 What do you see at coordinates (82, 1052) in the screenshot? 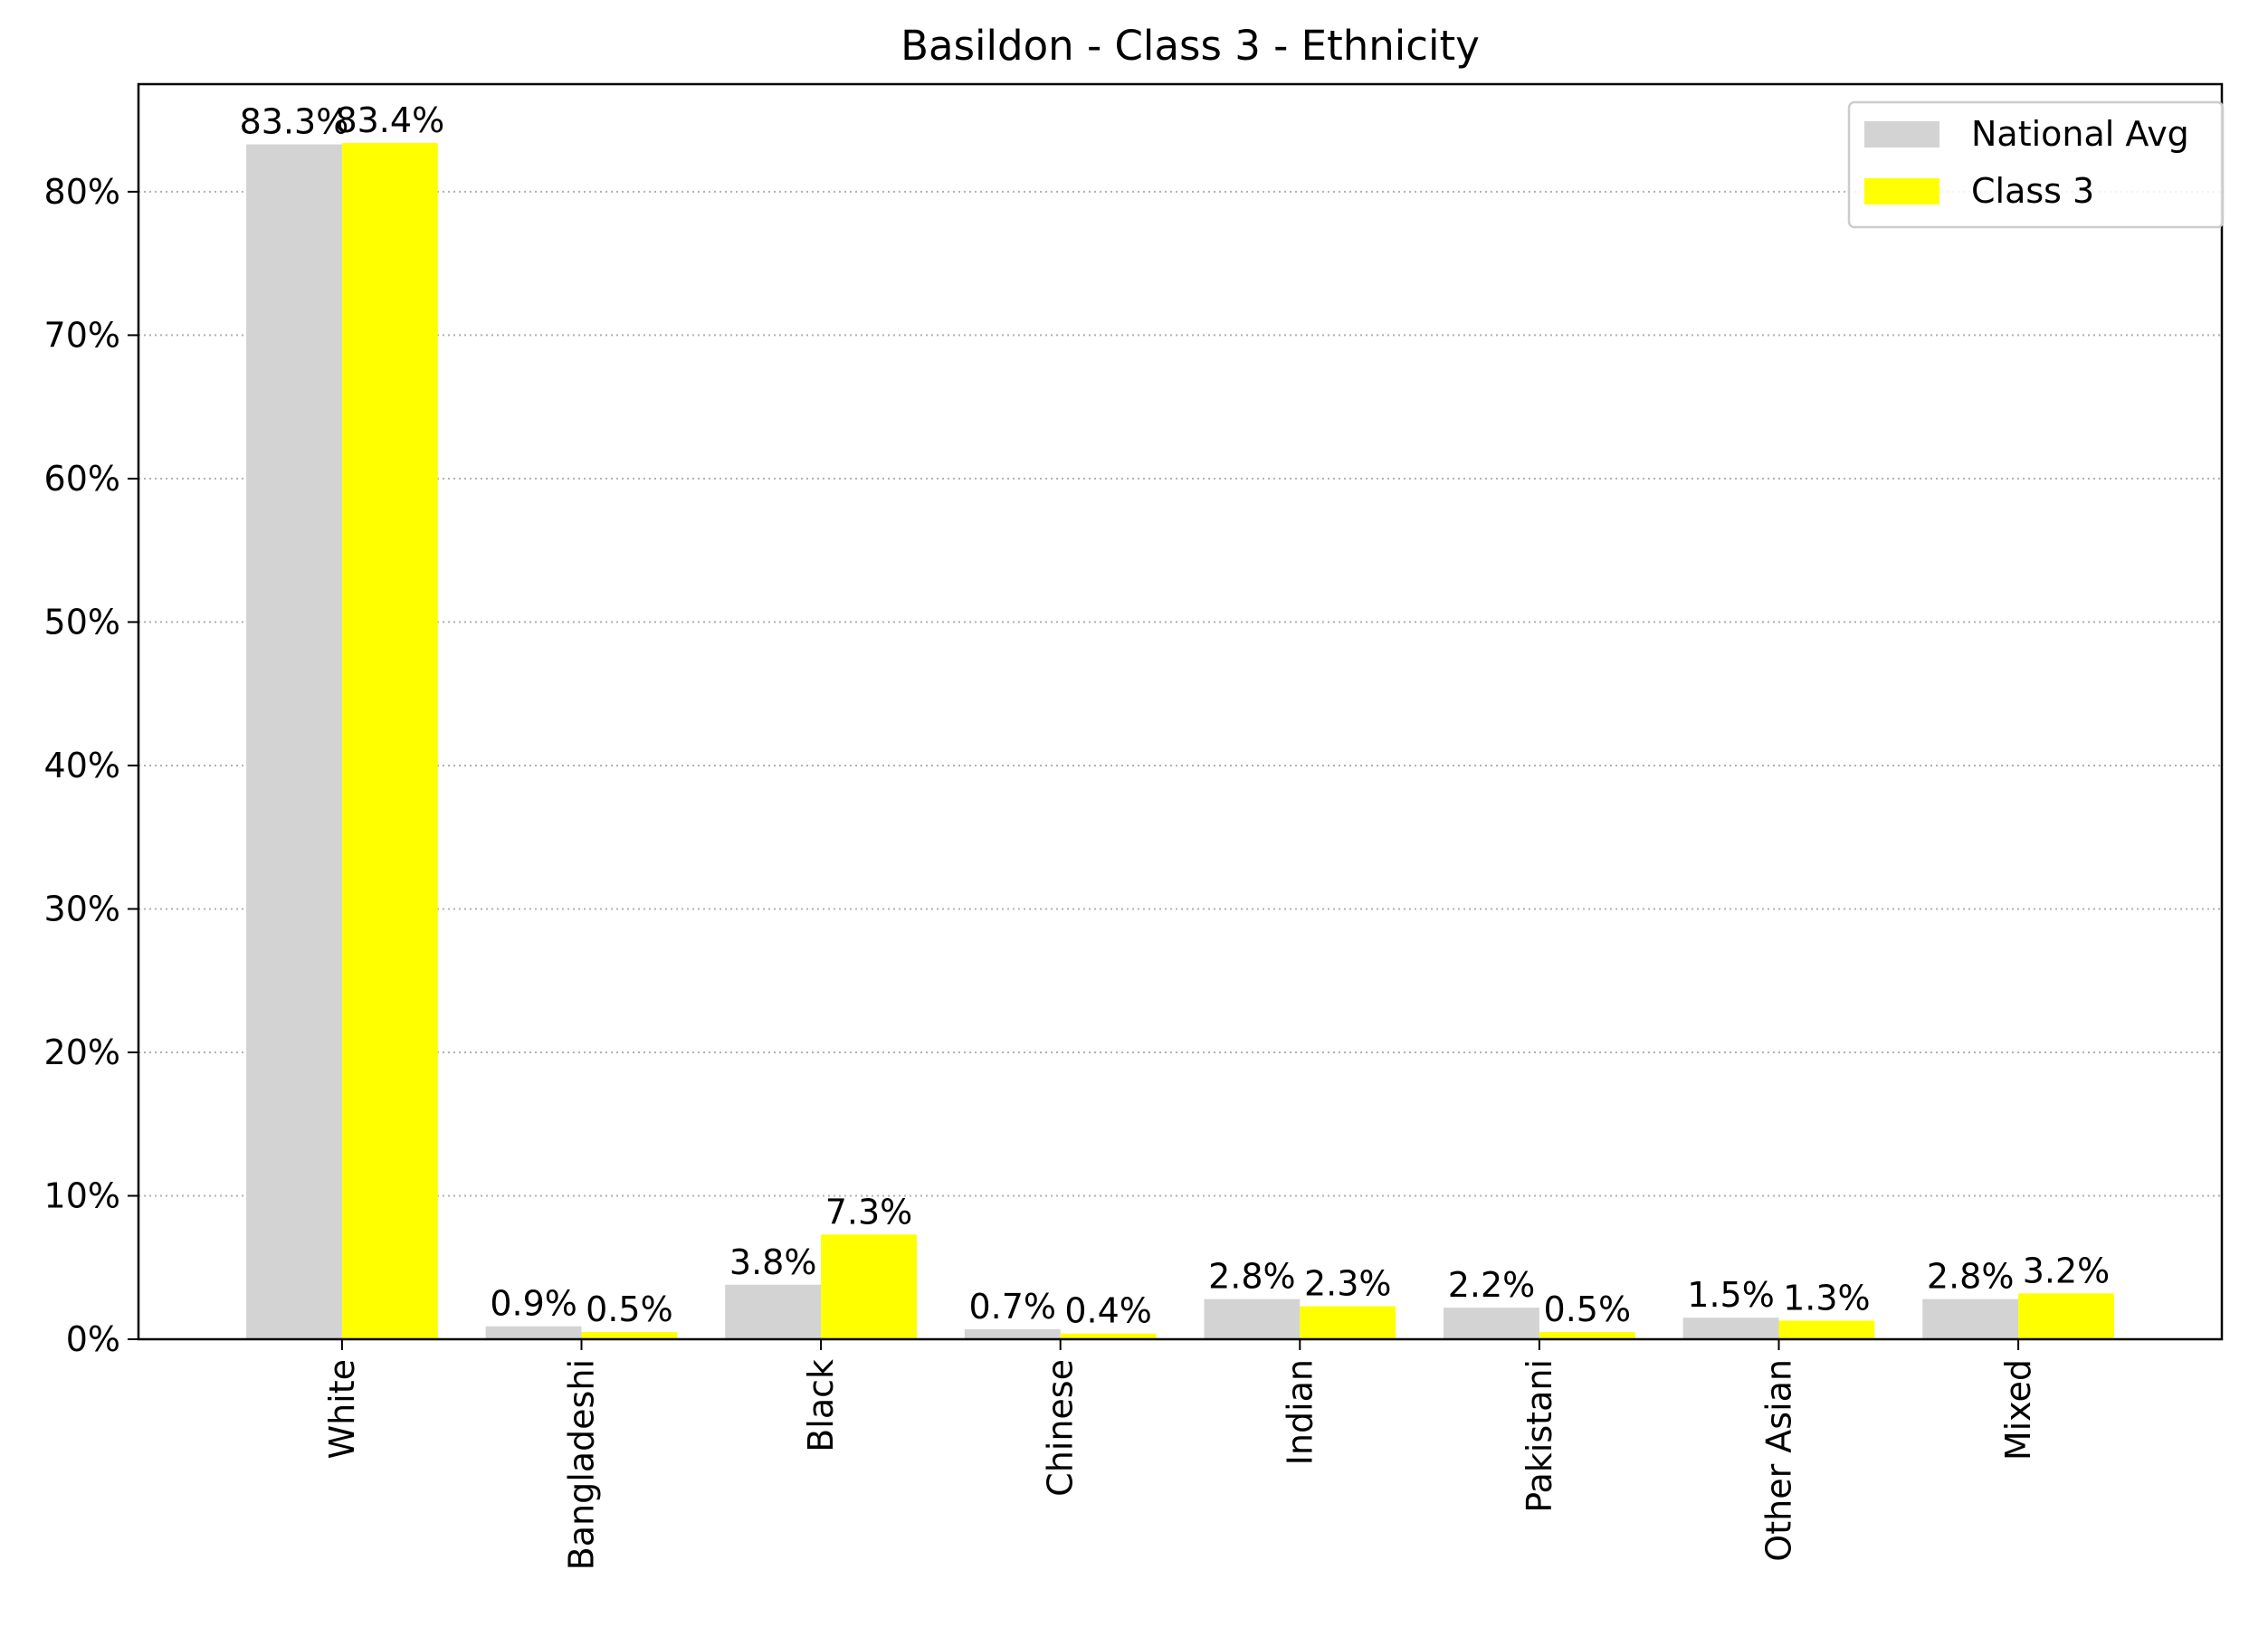
I see `y-tick-label: 20%` at bounding box center [82, 1052].